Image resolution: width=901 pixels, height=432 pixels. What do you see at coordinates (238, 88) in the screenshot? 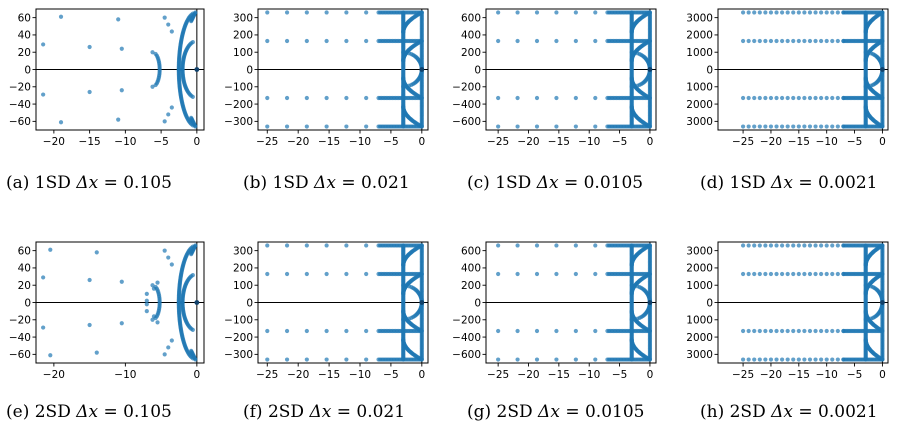
I see `y-tick-label: −100` at bounding box center [238, 88].